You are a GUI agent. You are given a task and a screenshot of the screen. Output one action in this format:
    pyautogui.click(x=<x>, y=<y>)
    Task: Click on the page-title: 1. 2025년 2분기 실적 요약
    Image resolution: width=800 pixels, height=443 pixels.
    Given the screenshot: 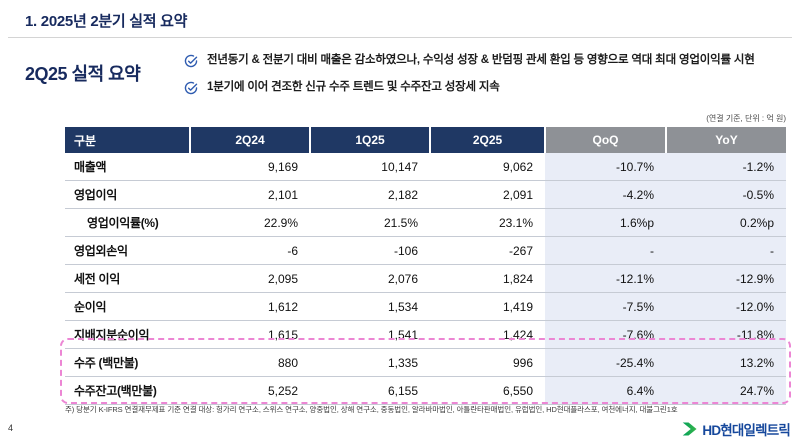 What is the action you would take?
    pyautogui.click(x=106, y=21)
    